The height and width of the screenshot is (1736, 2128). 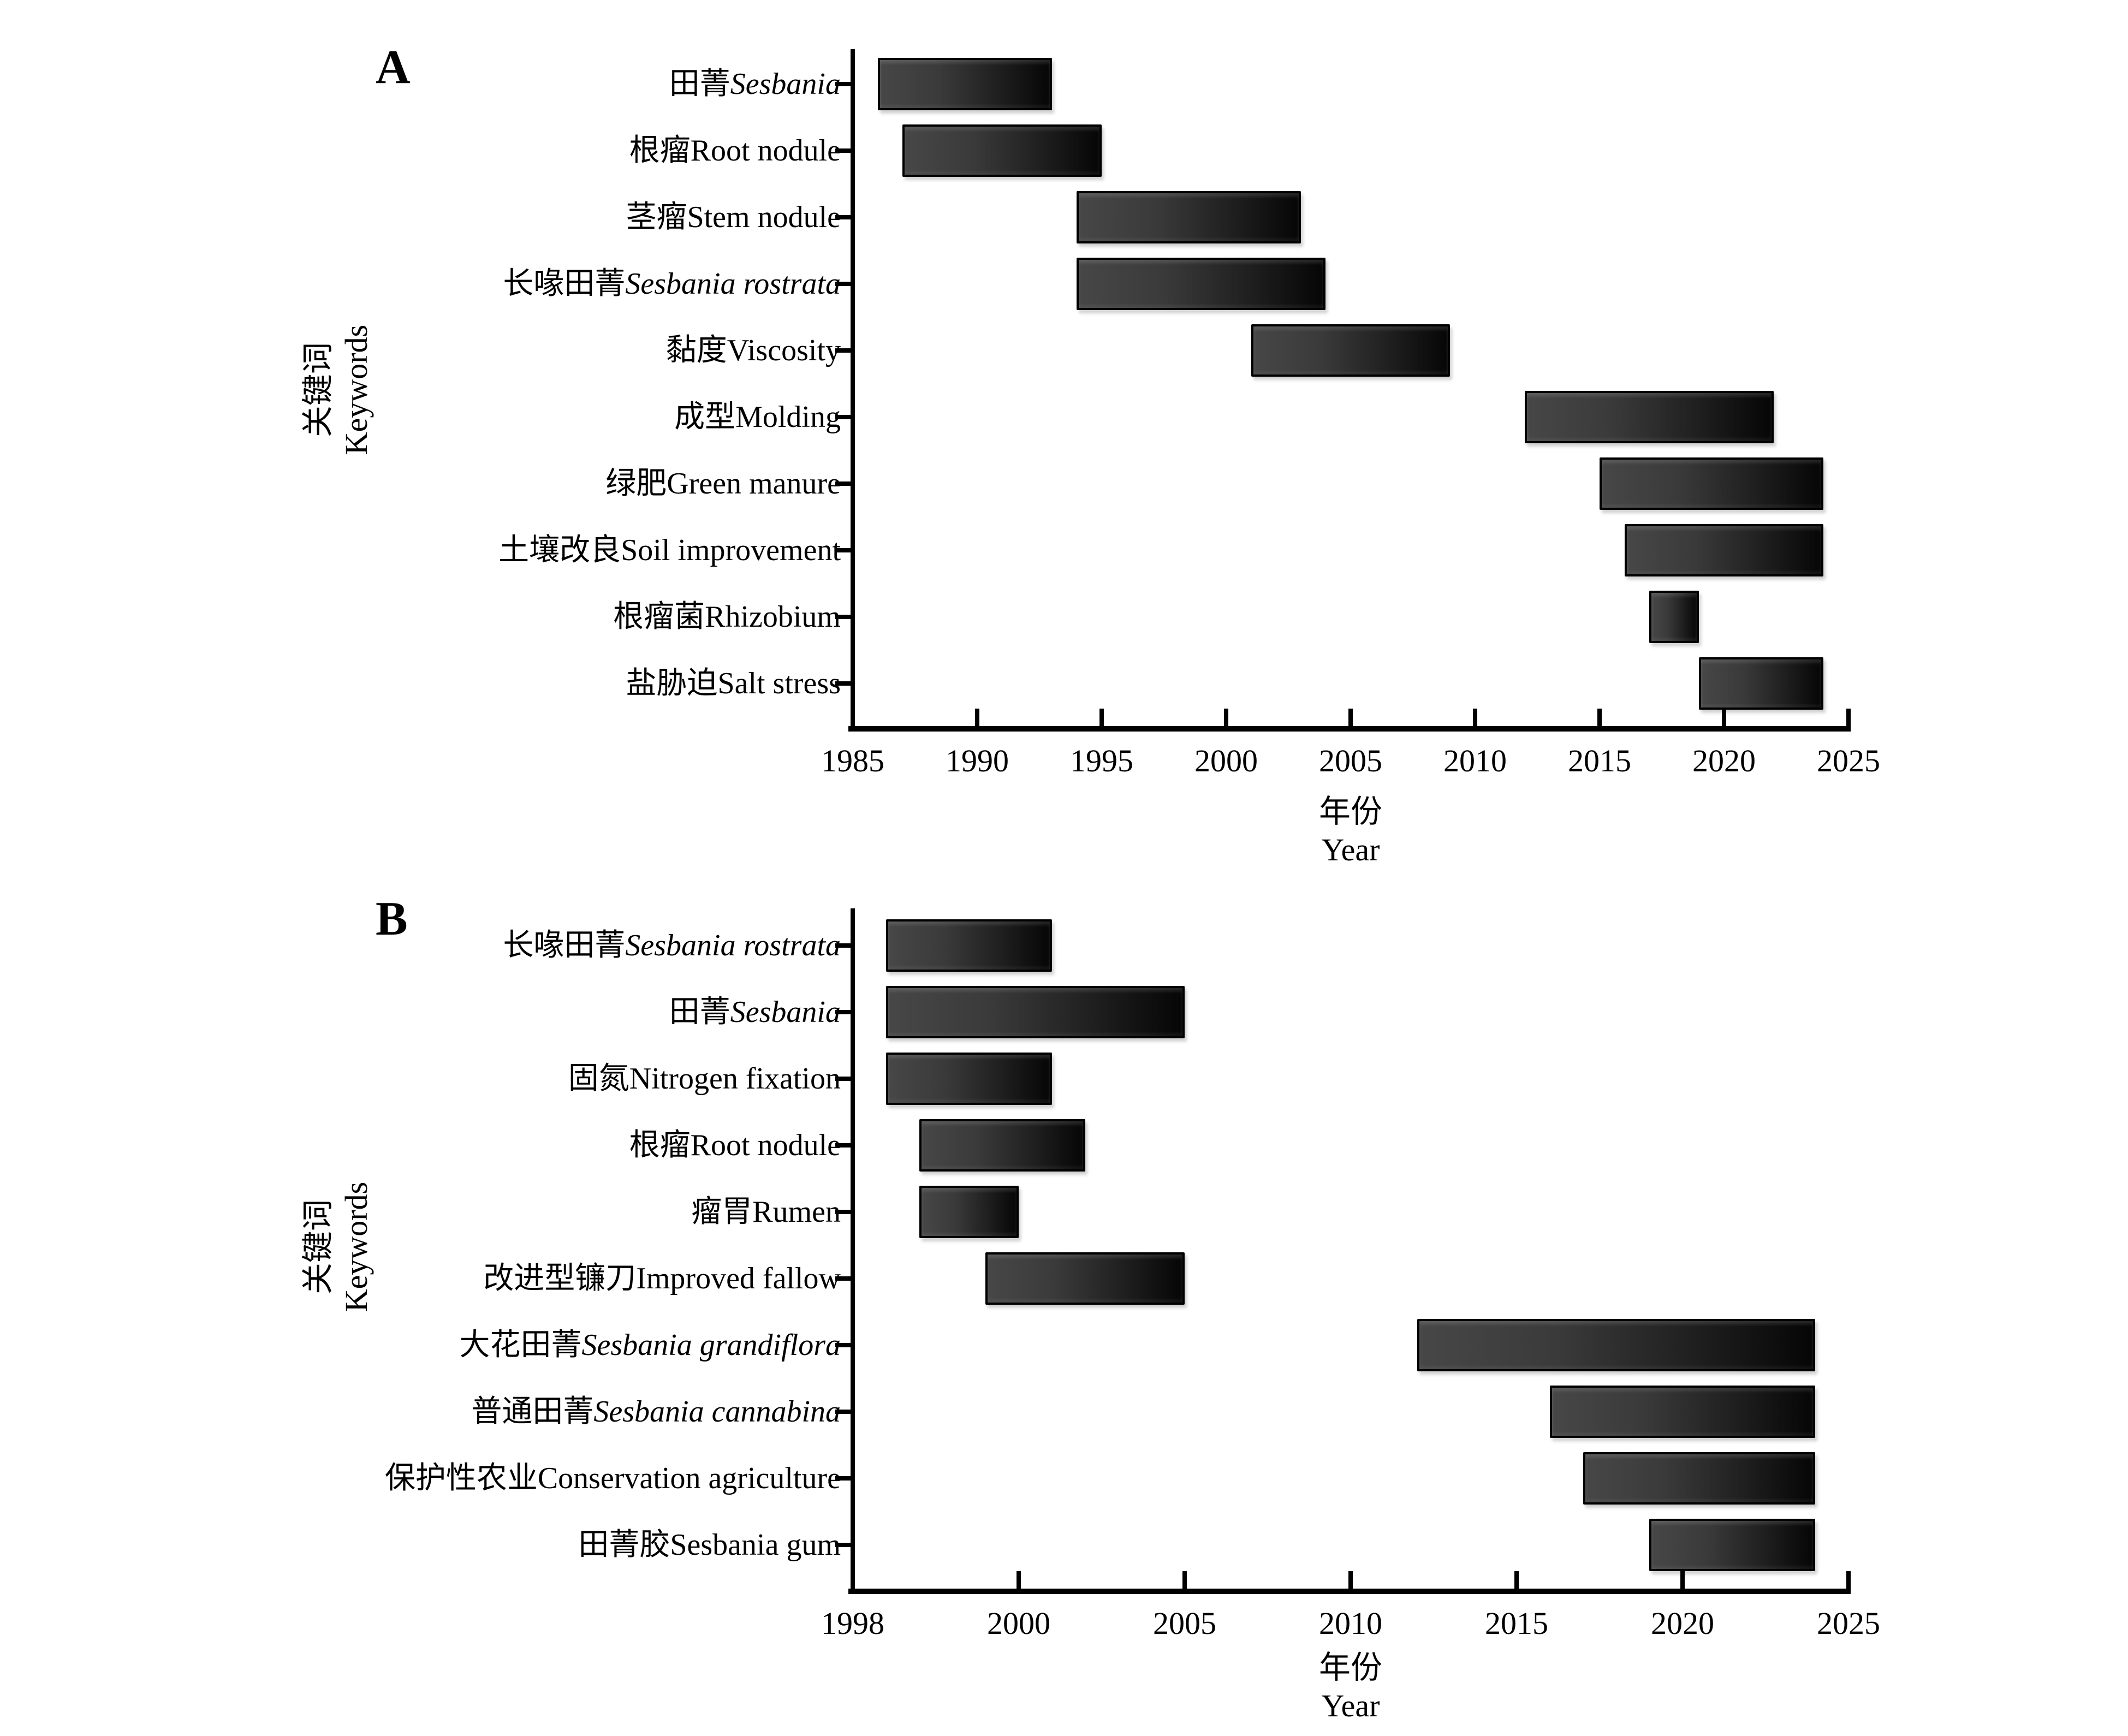 I want to click on category-label-cn: 固氮, so click(x=598, y=1079).